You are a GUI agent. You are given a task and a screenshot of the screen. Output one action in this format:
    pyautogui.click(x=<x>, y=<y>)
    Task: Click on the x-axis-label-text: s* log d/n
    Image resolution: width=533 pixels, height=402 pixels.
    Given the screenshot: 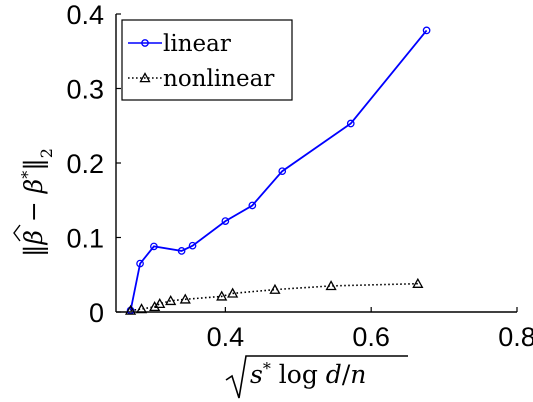 What is the action you would take?
    pyautogui.click(x=308, y=374)
    